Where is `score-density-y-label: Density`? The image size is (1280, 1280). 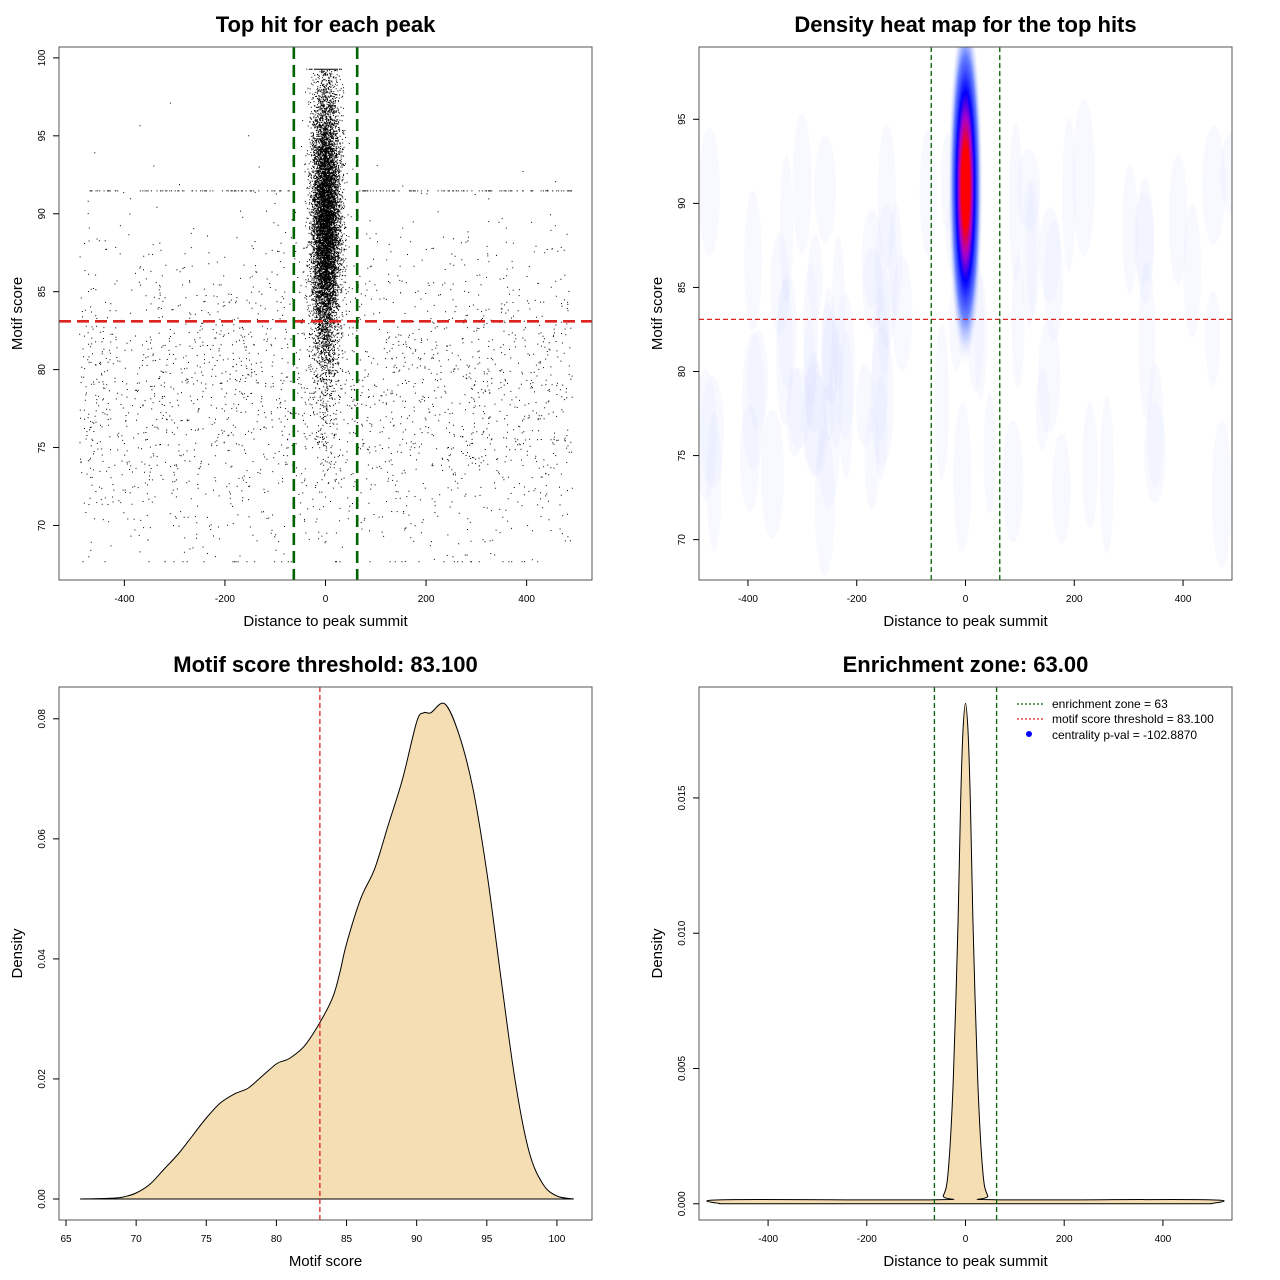 score-density-y-label: Density is located at coordinates (17, 953).